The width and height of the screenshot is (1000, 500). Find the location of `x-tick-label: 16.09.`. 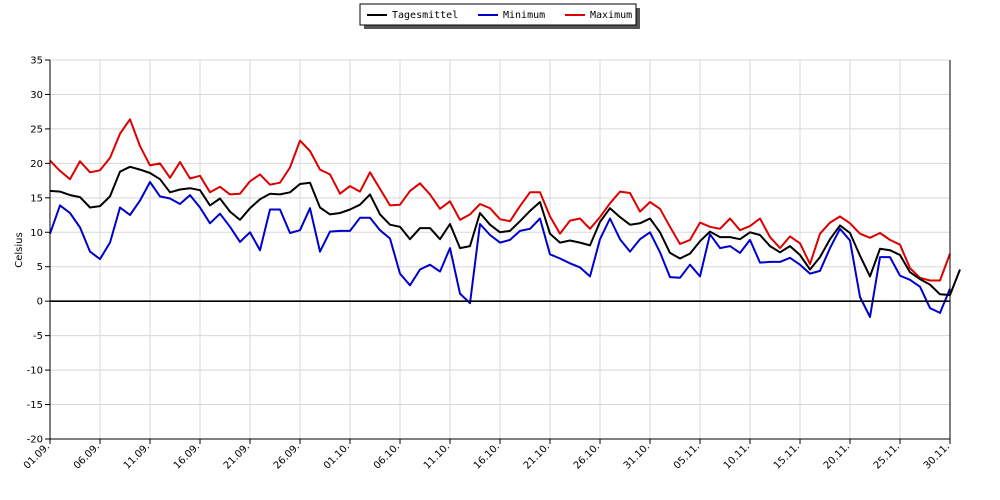

x-tick-label: 16.09. is located at coordinates (187, 456).